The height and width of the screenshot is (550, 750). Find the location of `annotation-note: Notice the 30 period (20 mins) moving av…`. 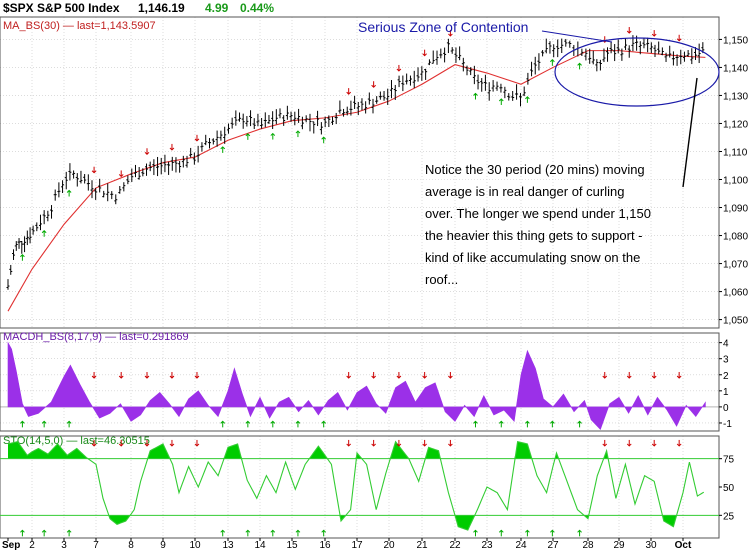

annotation-note: Notice the 30 period (20 mins) moving av… is located at coordinates (538, 224).